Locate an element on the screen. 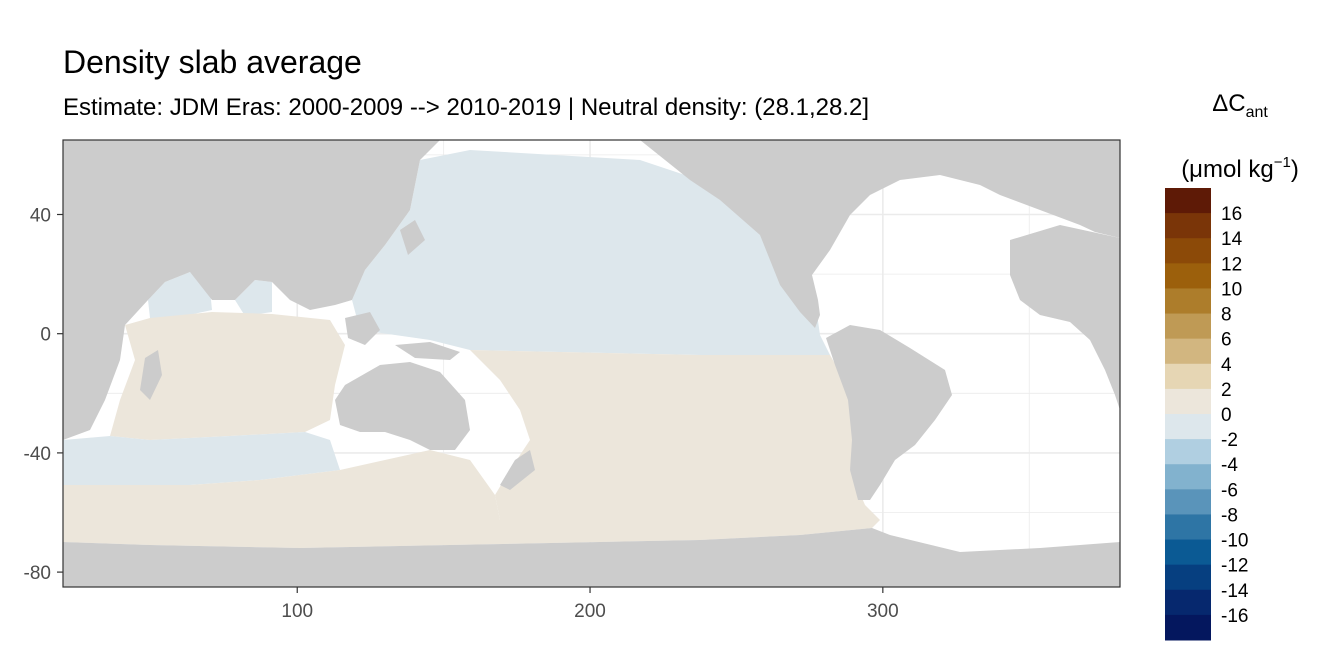 Image resolution: width=1344 pixels, height=672 pixels. region-north-pacific is located at coordinates (591, 252).